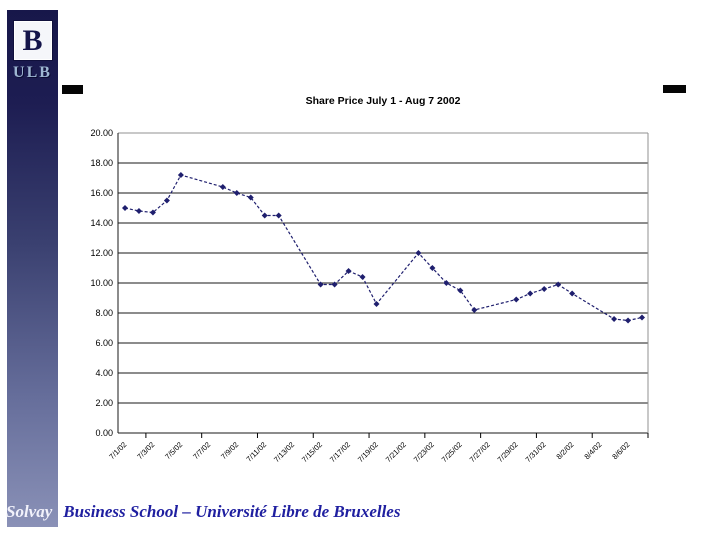 The image size is (720, 540). Describe the element at coordinates (508, 452) in the screenshot. I see `svg-text: 7/29/02` at that location.